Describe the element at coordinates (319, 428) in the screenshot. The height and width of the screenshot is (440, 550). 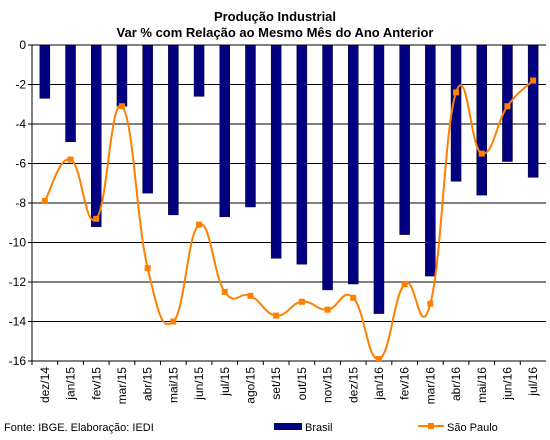
I see `legend-label-brasil: Brasil` at that location.